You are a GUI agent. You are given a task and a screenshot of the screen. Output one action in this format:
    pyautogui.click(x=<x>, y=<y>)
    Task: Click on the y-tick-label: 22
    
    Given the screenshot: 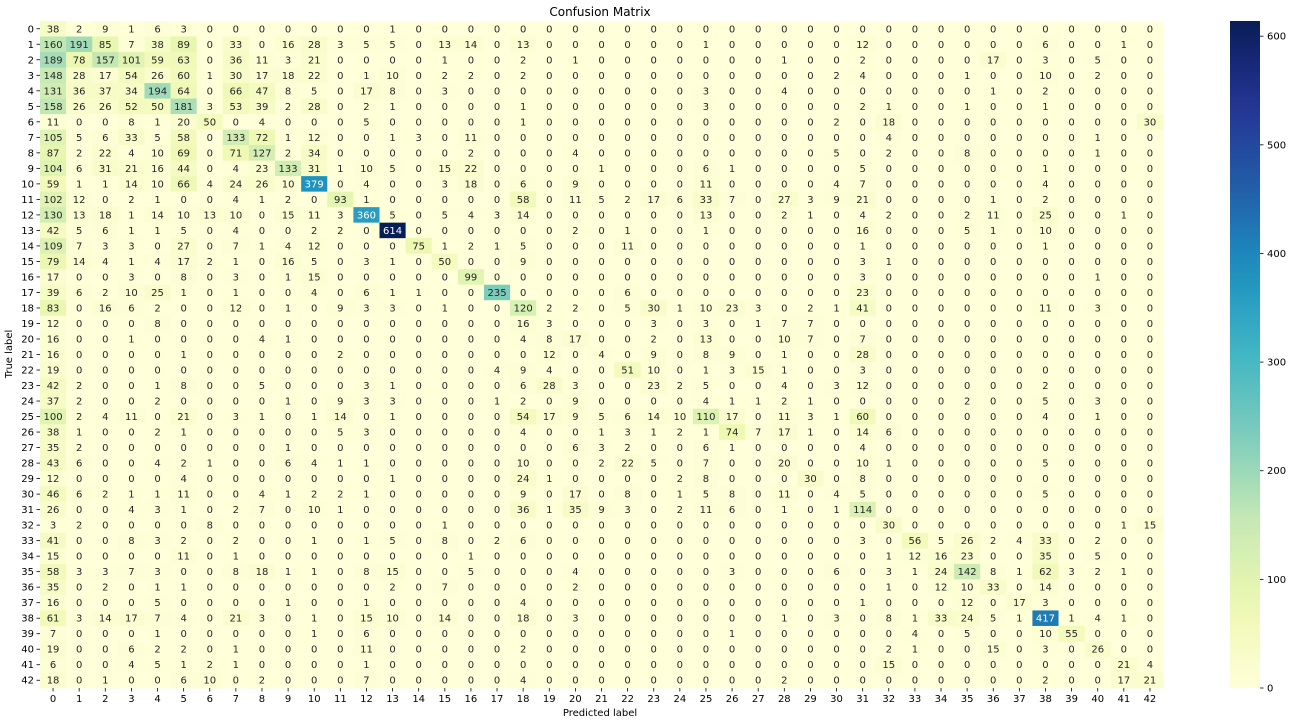 What is the action you would take?
    pyautogui.click(x=27, y=371)
    